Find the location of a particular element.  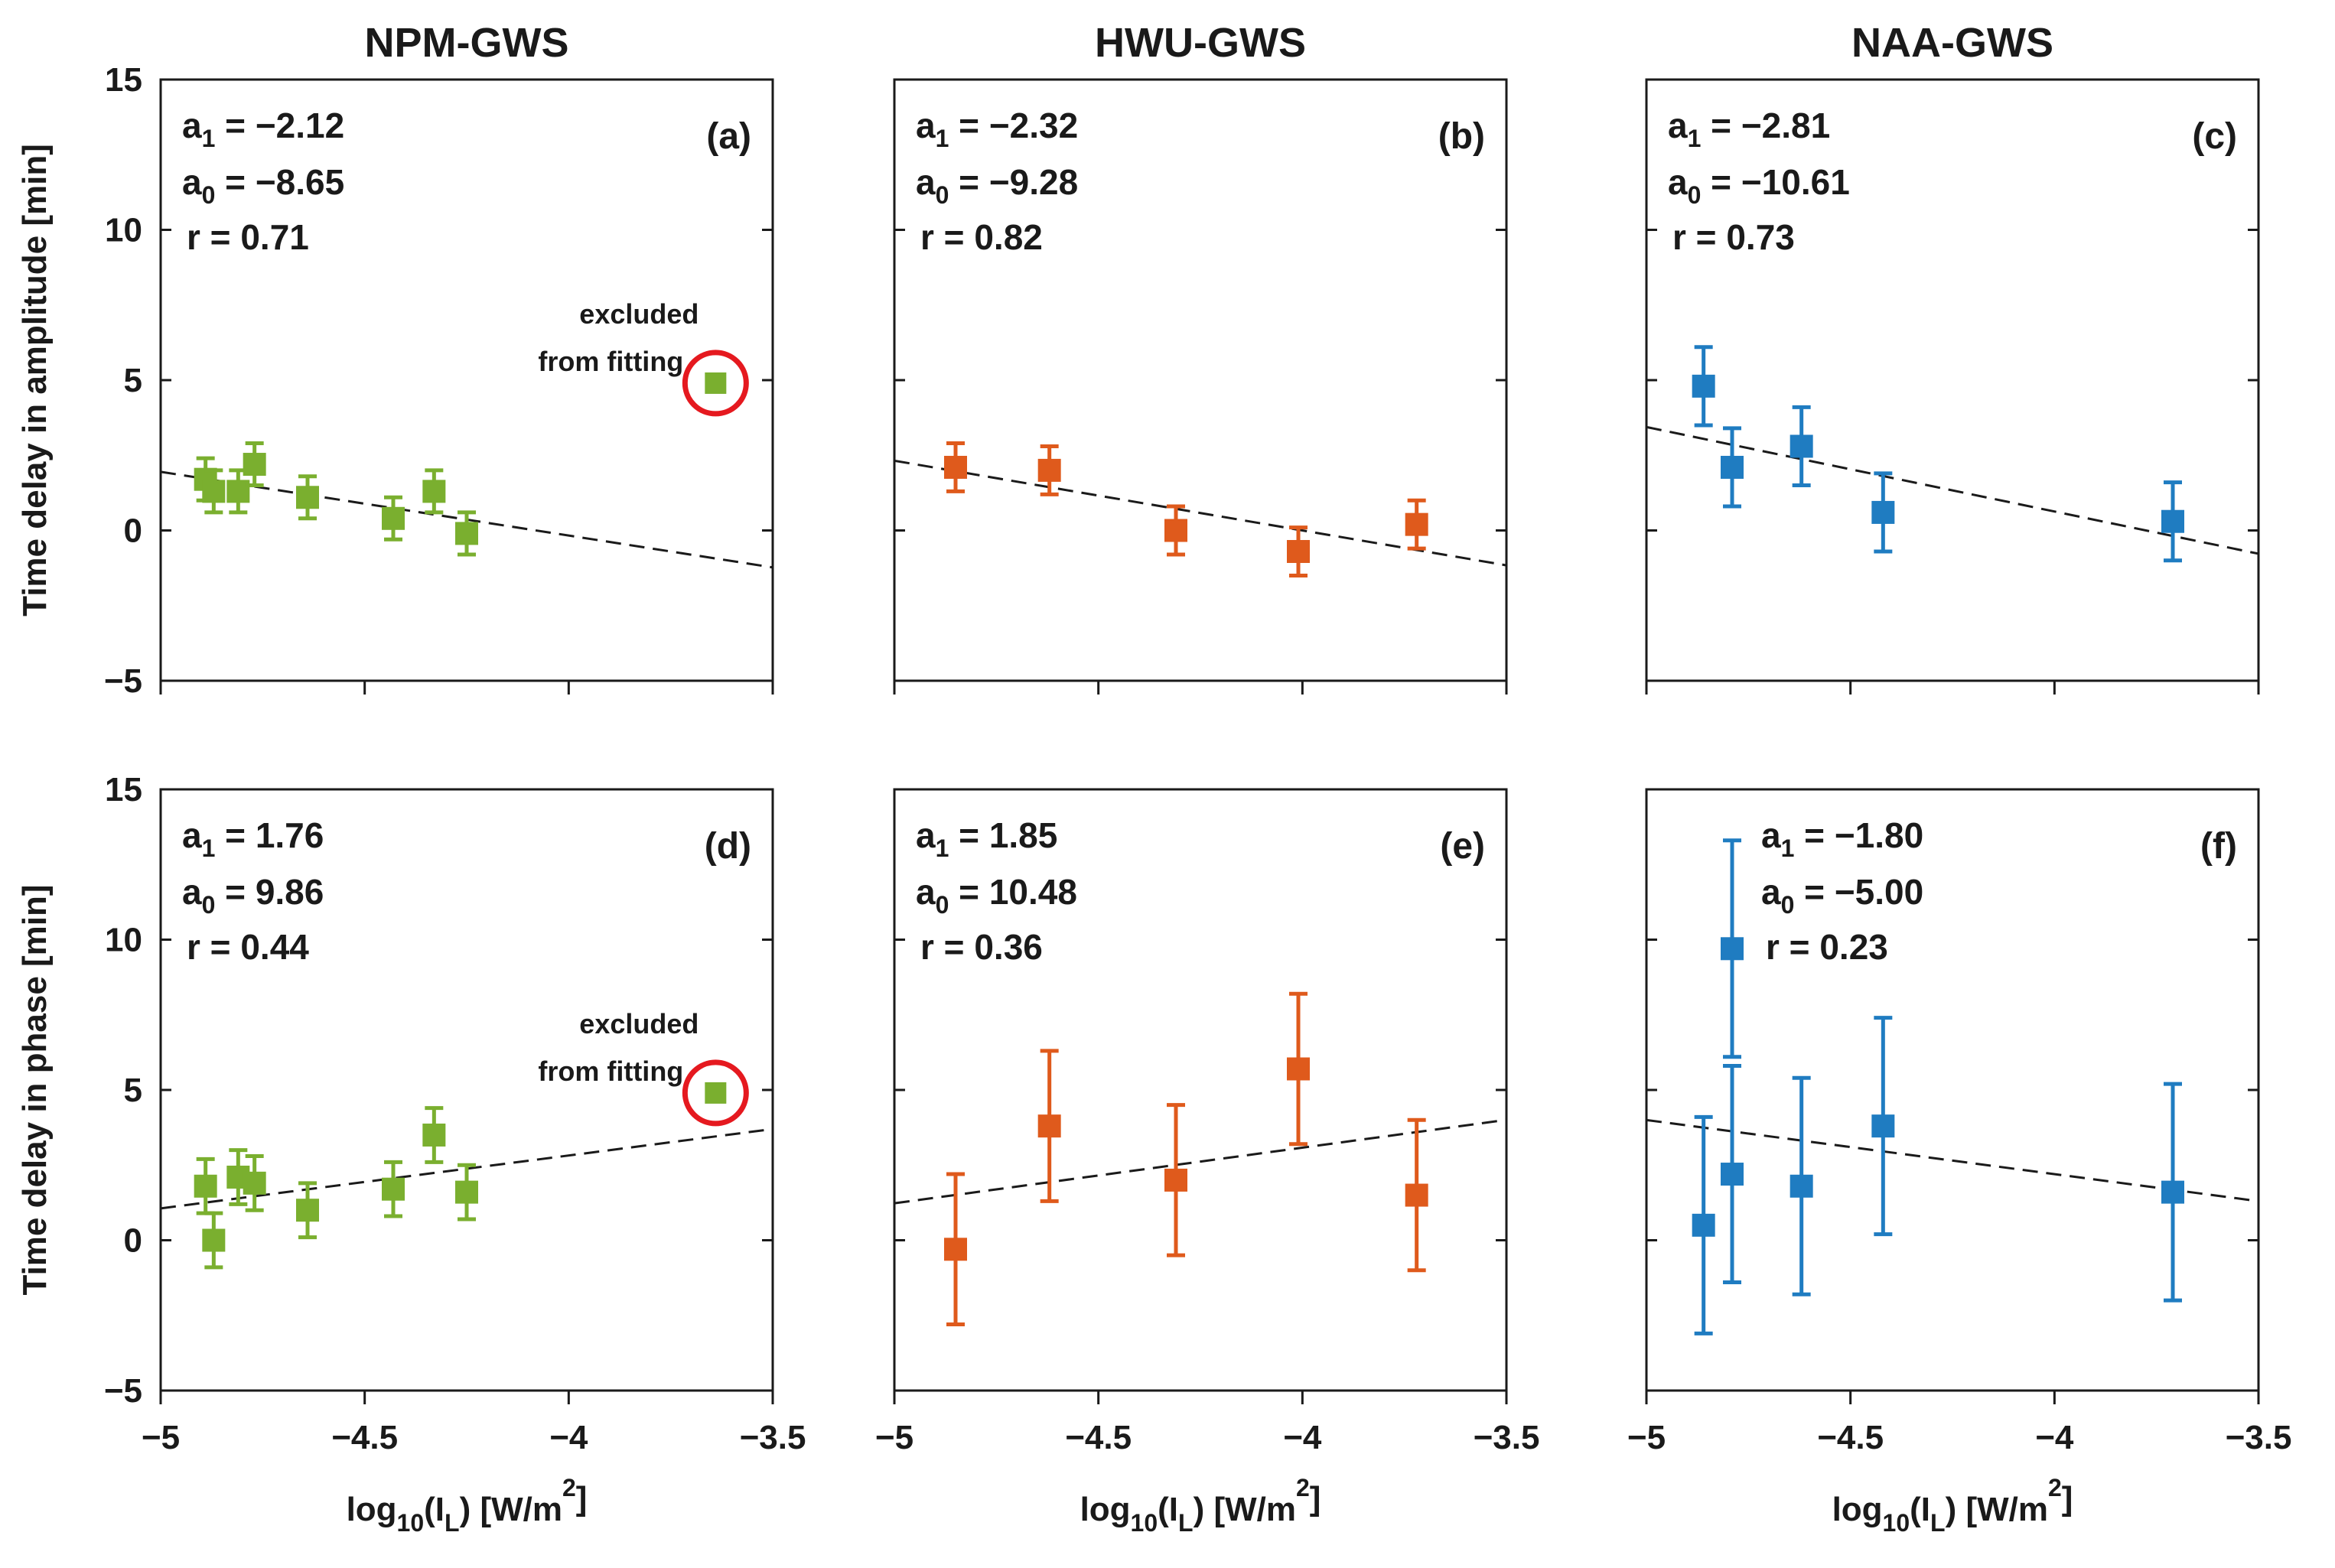

stat-a0-part: = −8.65 is located at coordinates (280, 182).